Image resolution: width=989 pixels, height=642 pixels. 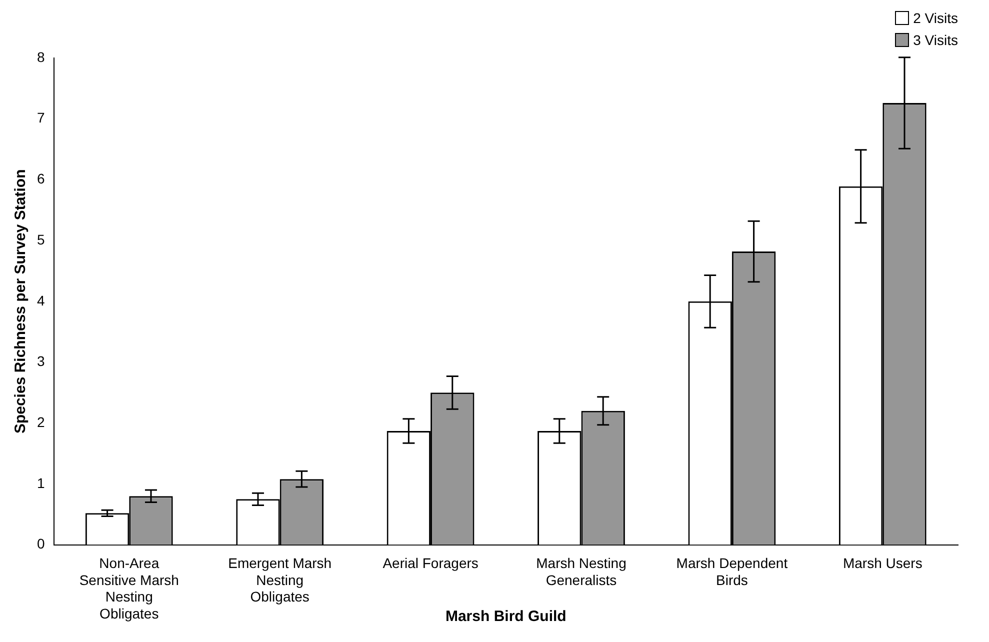 I want to click on legend-label: 3 Visits, so click(x=935, y=40).